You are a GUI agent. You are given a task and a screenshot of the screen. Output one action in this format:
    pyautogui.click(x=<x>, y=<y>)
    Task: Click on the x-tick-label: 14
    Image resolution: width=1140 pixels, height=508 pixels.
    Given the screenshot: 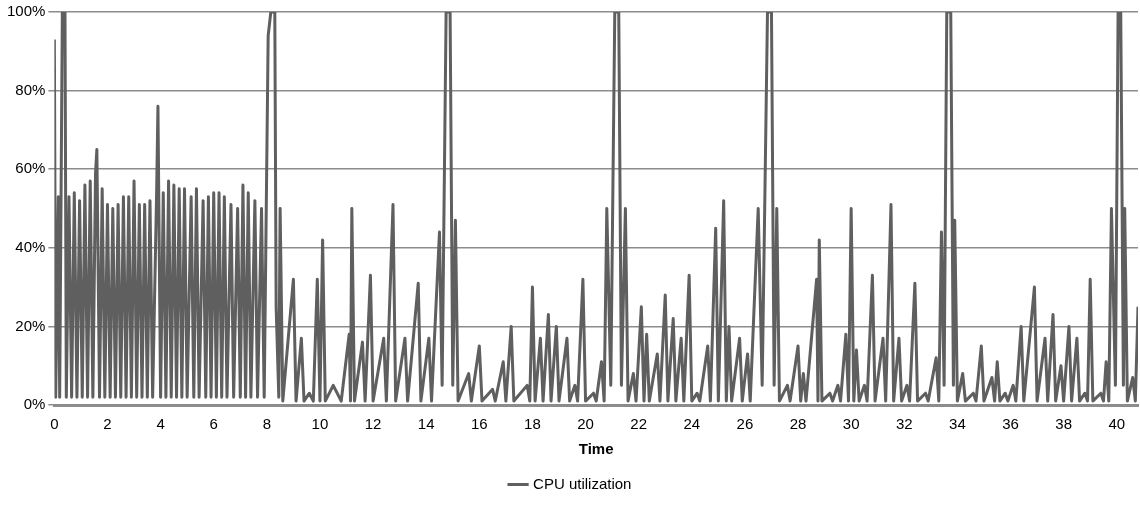 What is the action you would take?
    pyautogui.click(x=426, y=424)
    